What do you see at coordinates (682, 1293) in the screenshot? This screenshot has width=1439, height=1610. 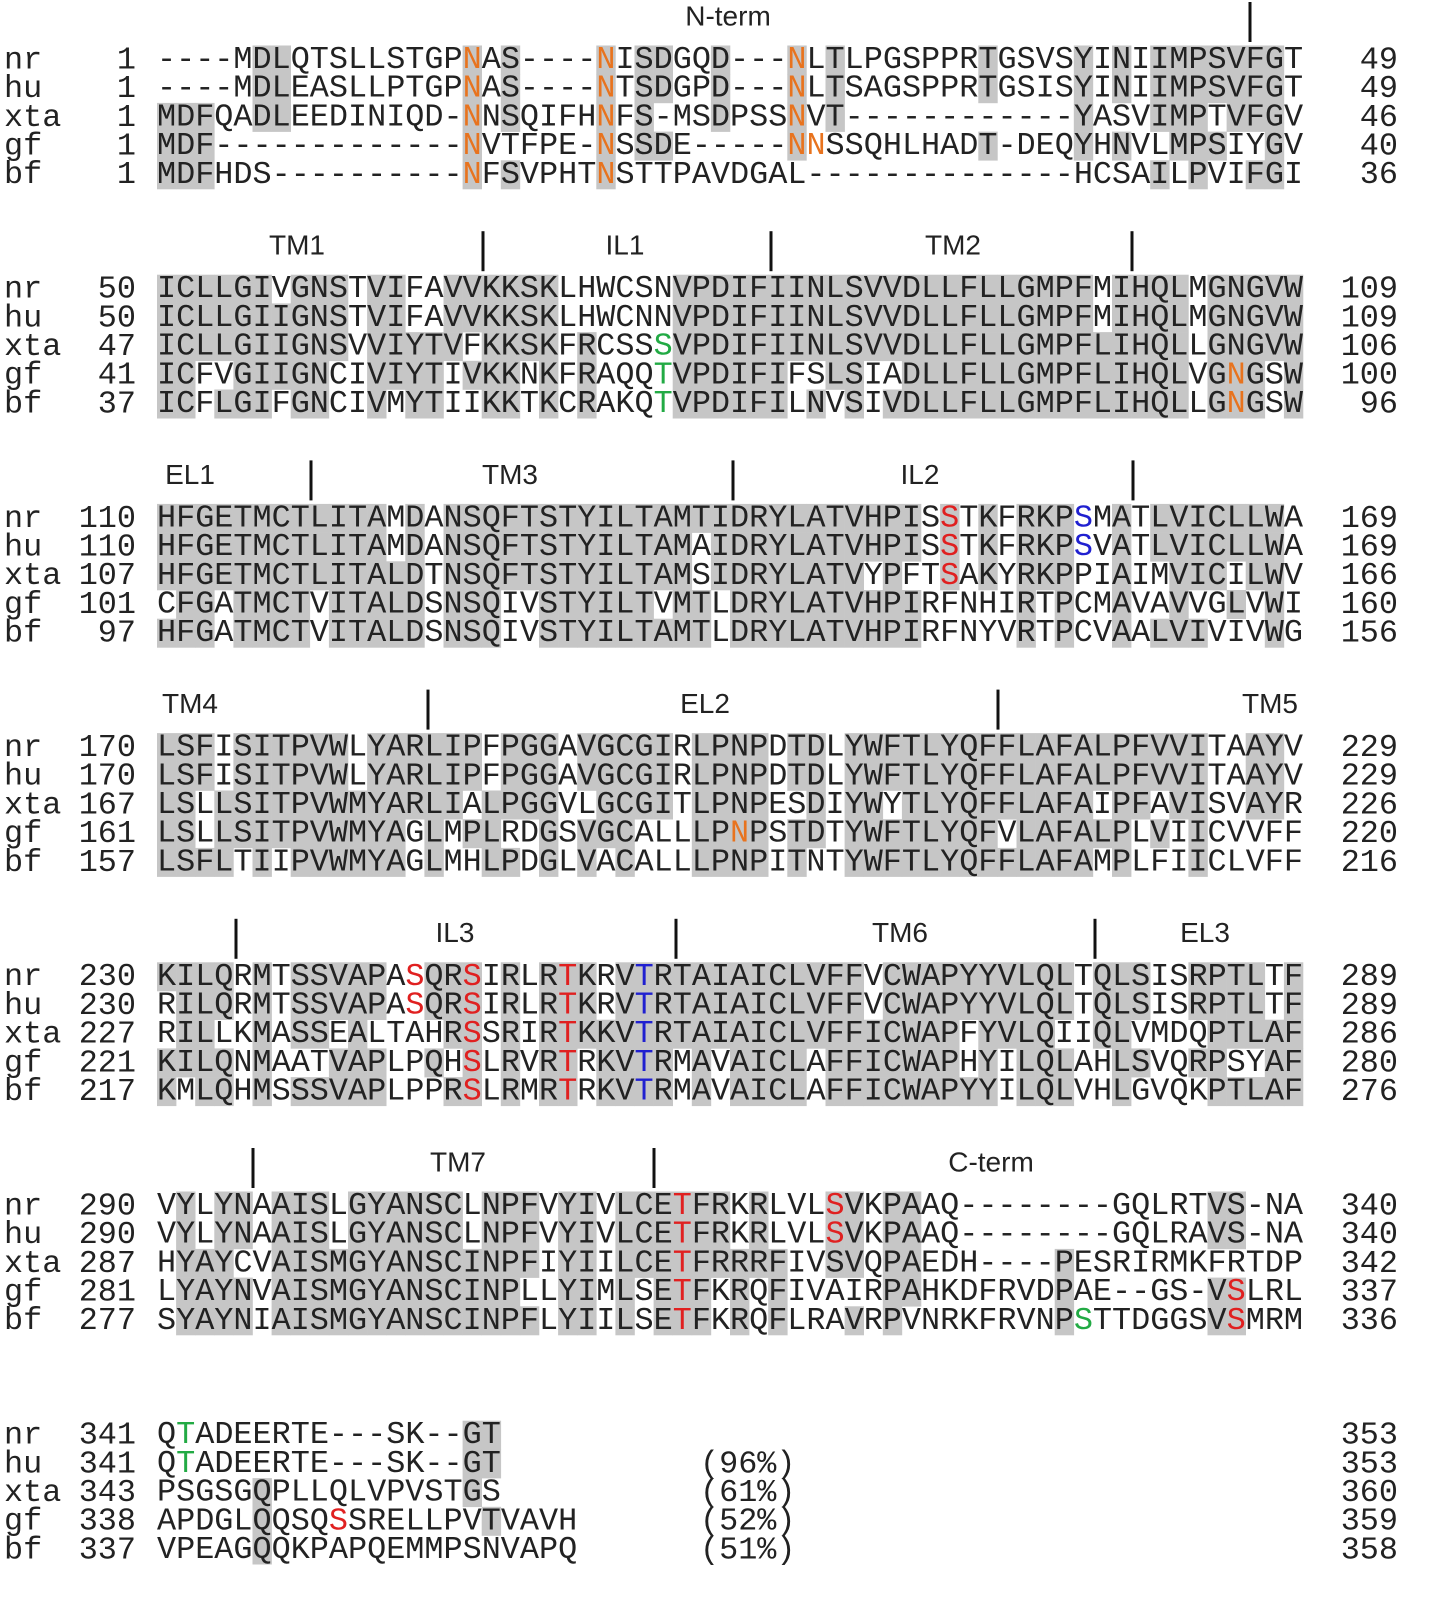 I see `highlighted-residue: T` at bounding box center [682, 1293].